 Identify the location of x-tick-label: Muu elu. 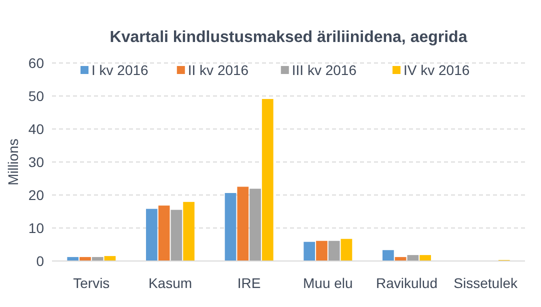
(328, 283).